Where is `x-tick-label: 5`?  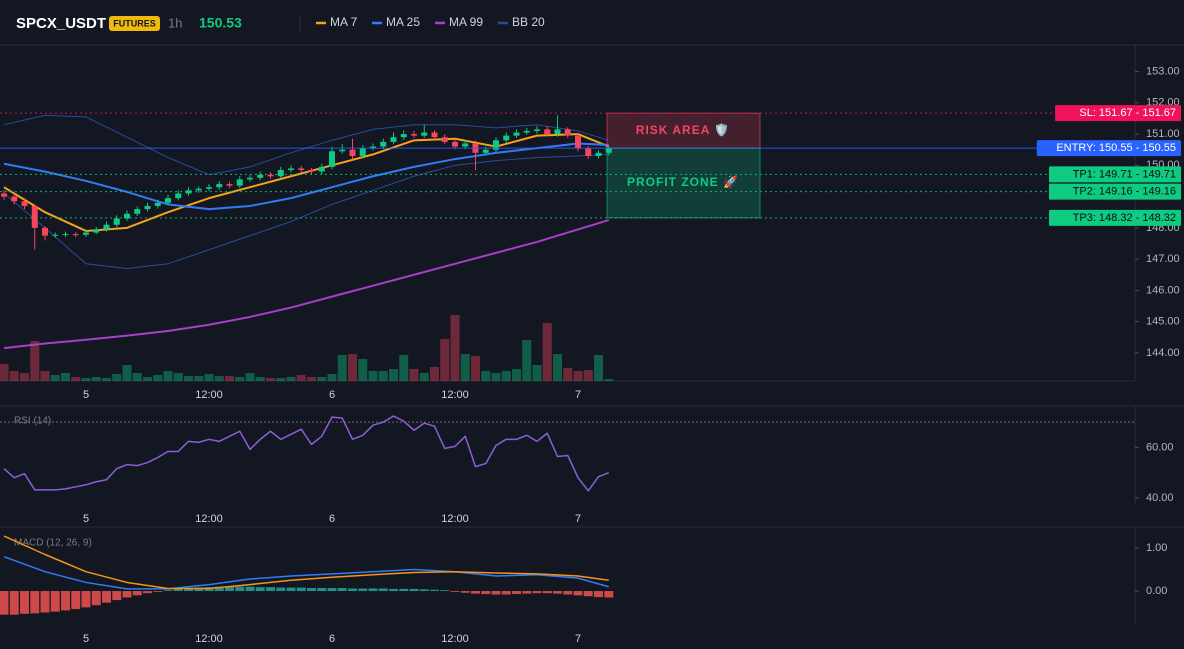
x-tick-label: 5 is located at coordinates (86, 519).